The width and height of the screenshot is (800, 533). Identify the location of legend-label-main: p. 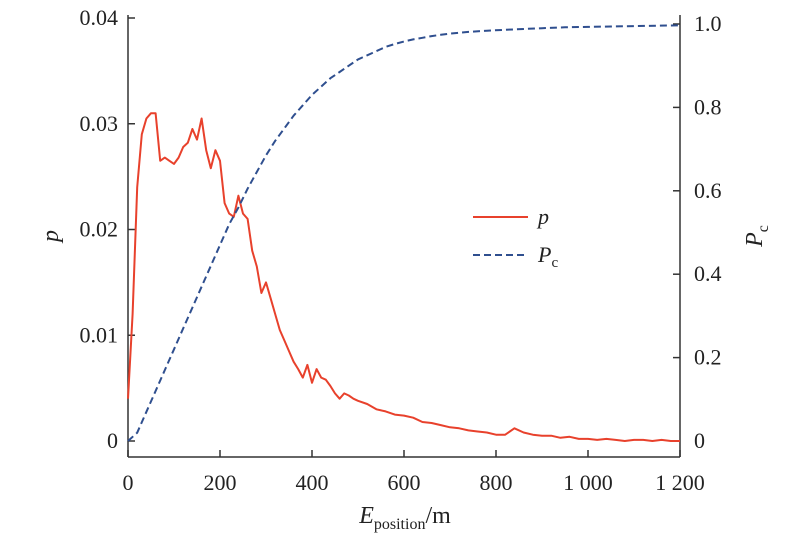
(542, 216).